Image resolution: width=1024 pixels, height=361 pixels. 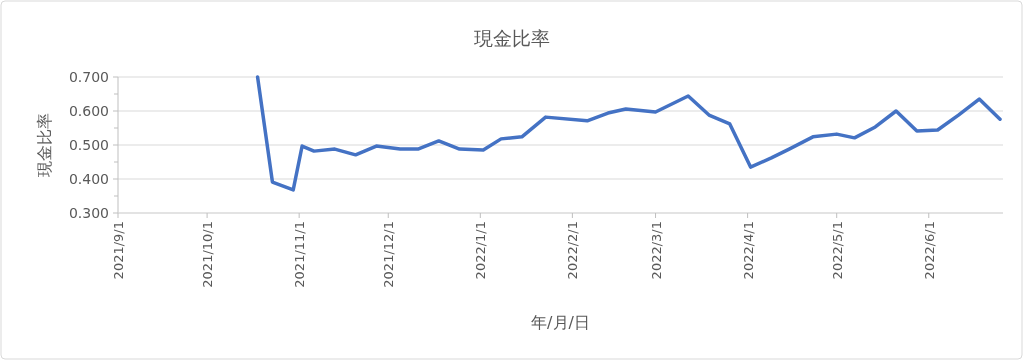 What do you see at coordinates (208, 254) in the screenshot?
I see `x-tick-label: 2021/10/1` at bounding box center [208, 254].